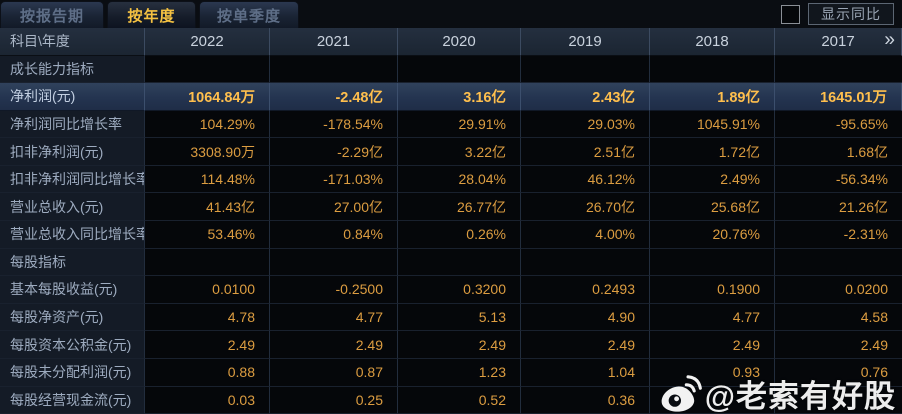 This screenshot has height=414, width=902. What do you see at coordinates (459, 317) in the screenshot?
I see `cell-value: 5.13` at bounding box center [459, 317].